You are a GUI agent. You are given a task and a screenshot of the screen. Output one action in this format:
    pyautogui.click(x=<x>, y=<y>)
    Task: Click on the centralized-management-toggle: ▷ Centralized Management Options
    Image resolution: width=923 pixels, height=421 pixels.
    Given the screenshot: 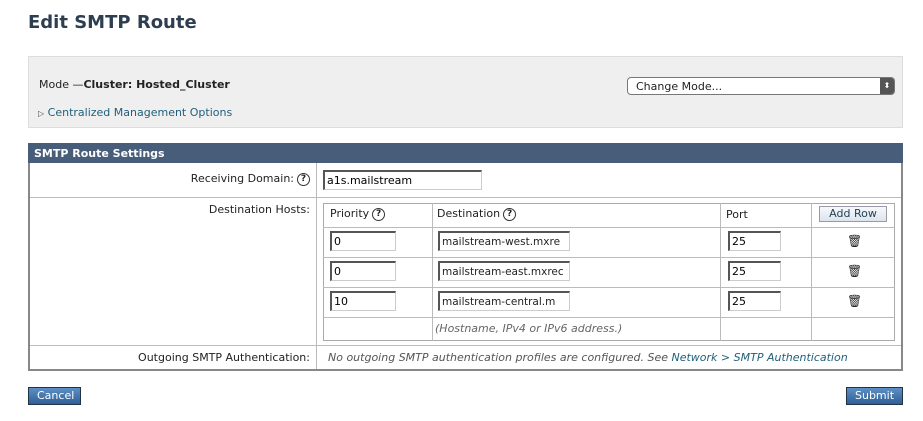 What is the action you would take?
    pyautogui.click(x=135, y=112)
    